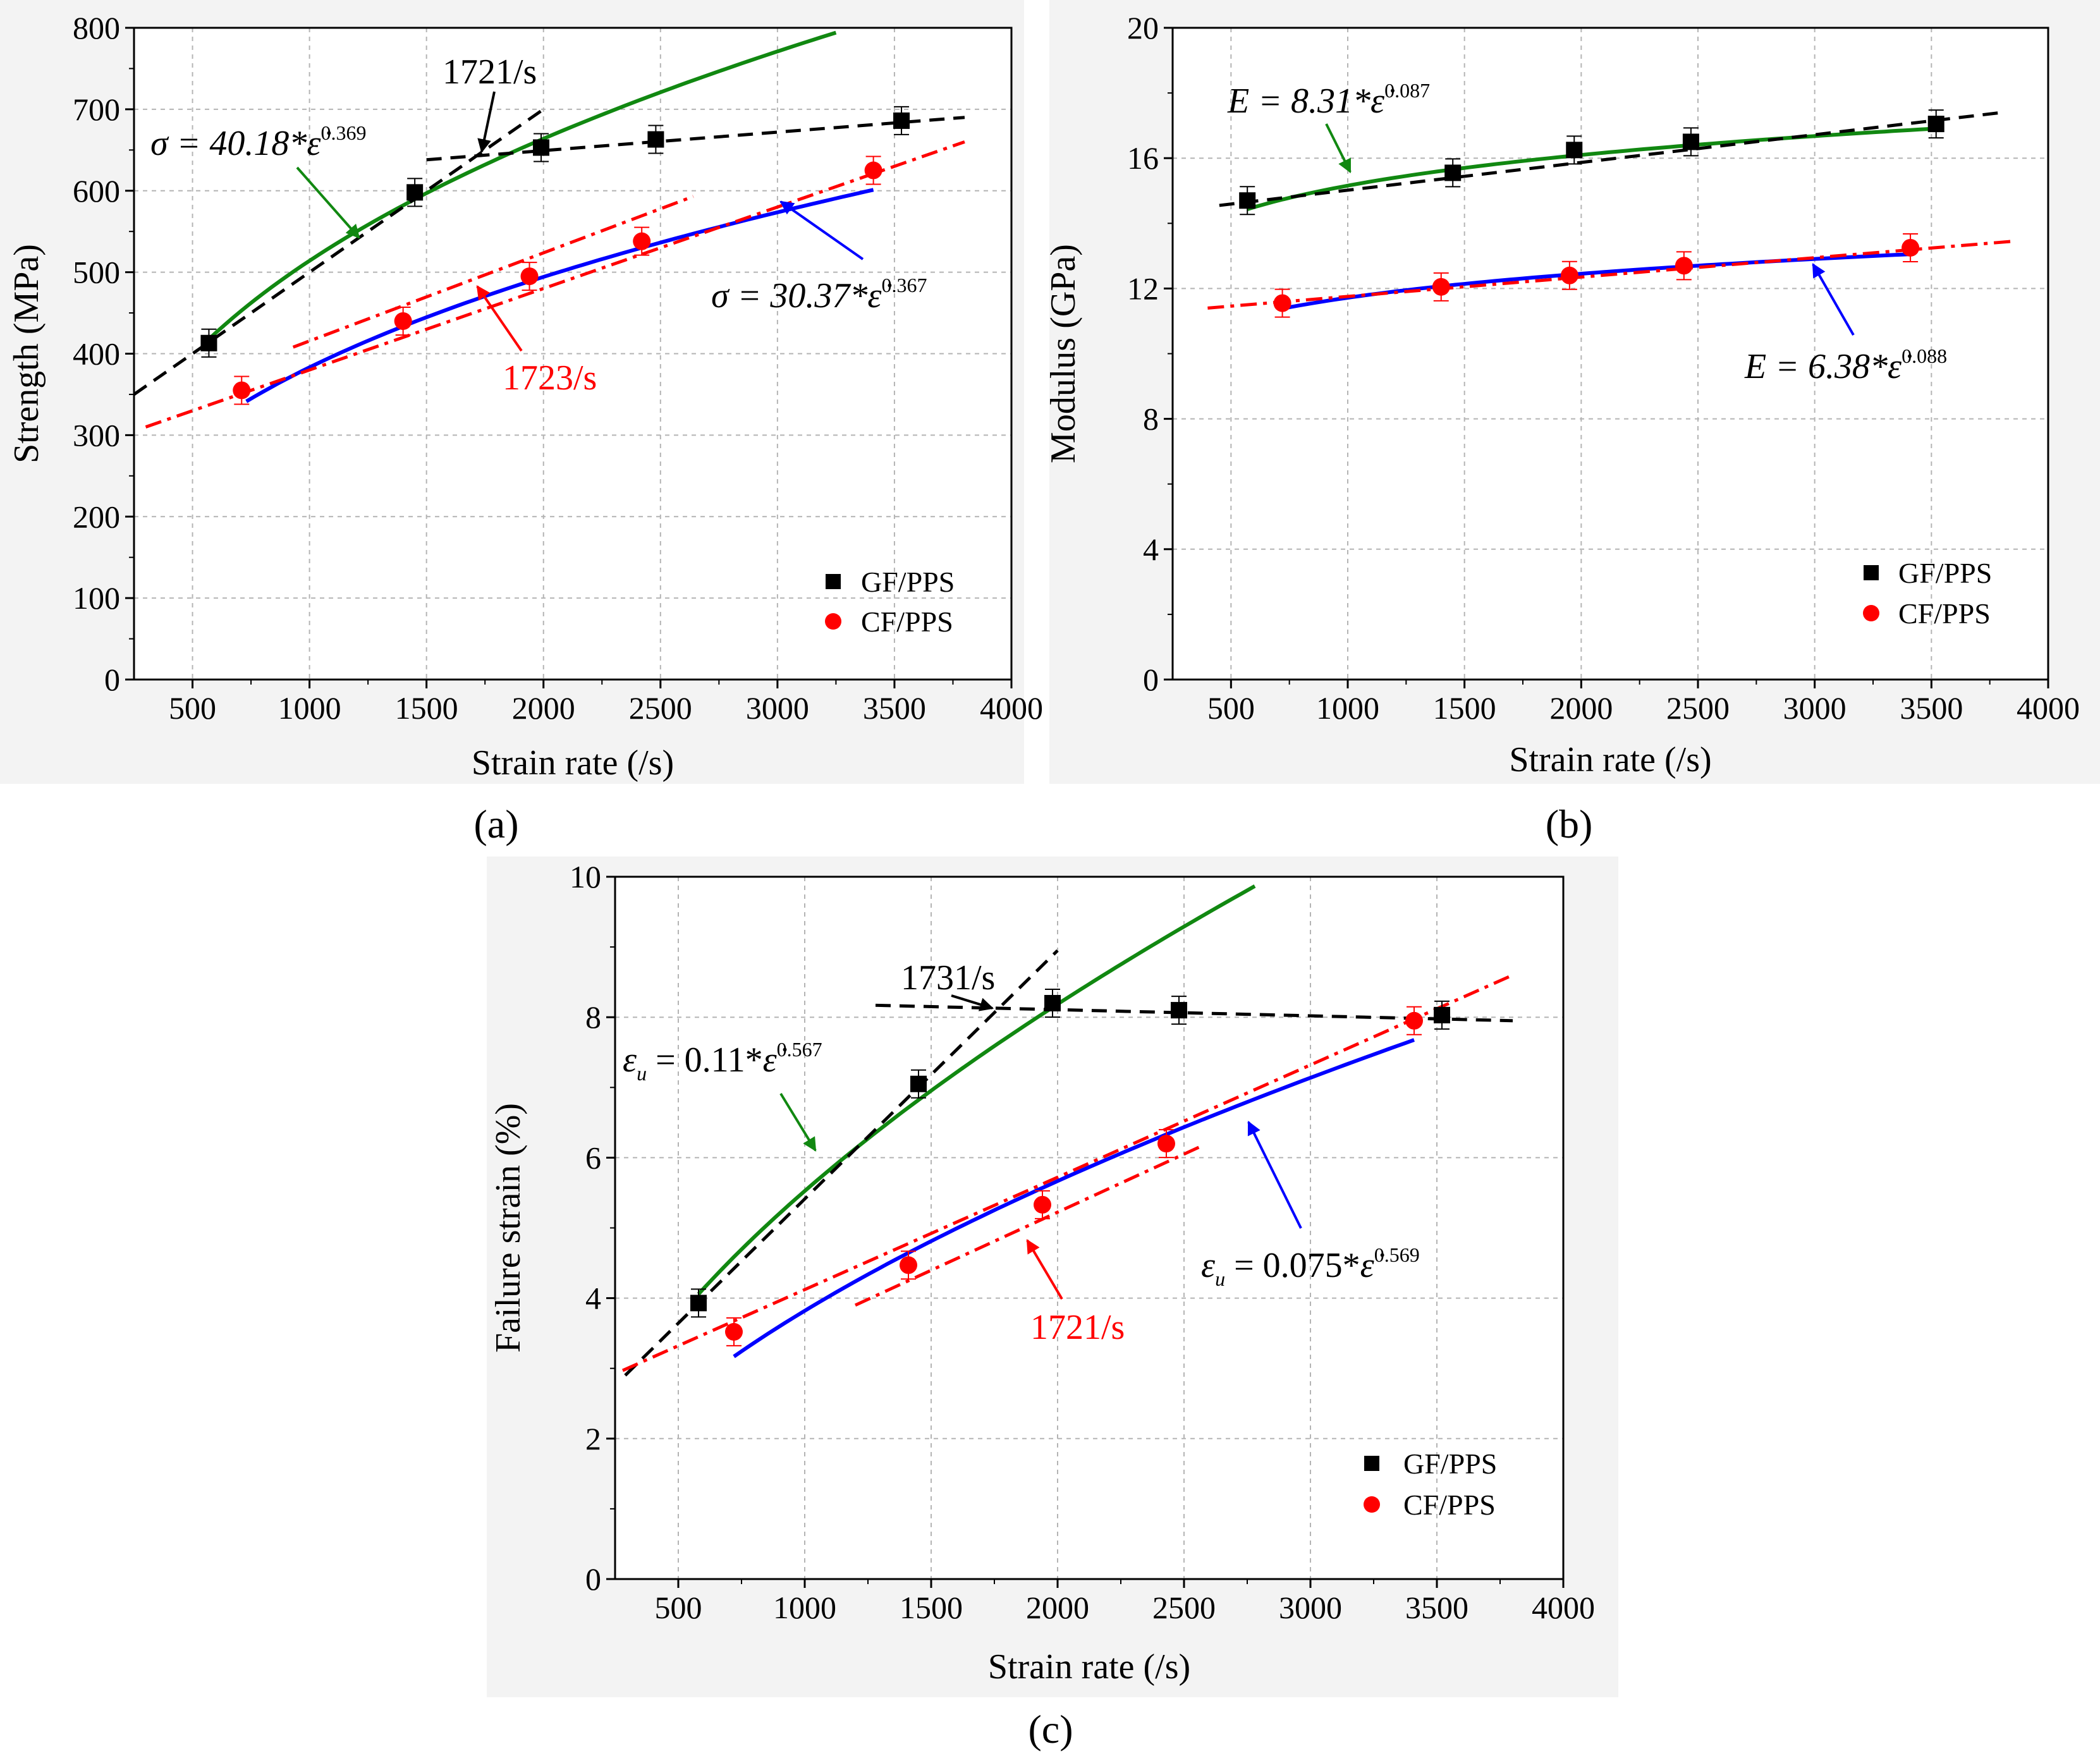 The width and height of the screenshot is (2100, 1763). I want to click on panel-c-power-fit-gf, so click(976, 1090).